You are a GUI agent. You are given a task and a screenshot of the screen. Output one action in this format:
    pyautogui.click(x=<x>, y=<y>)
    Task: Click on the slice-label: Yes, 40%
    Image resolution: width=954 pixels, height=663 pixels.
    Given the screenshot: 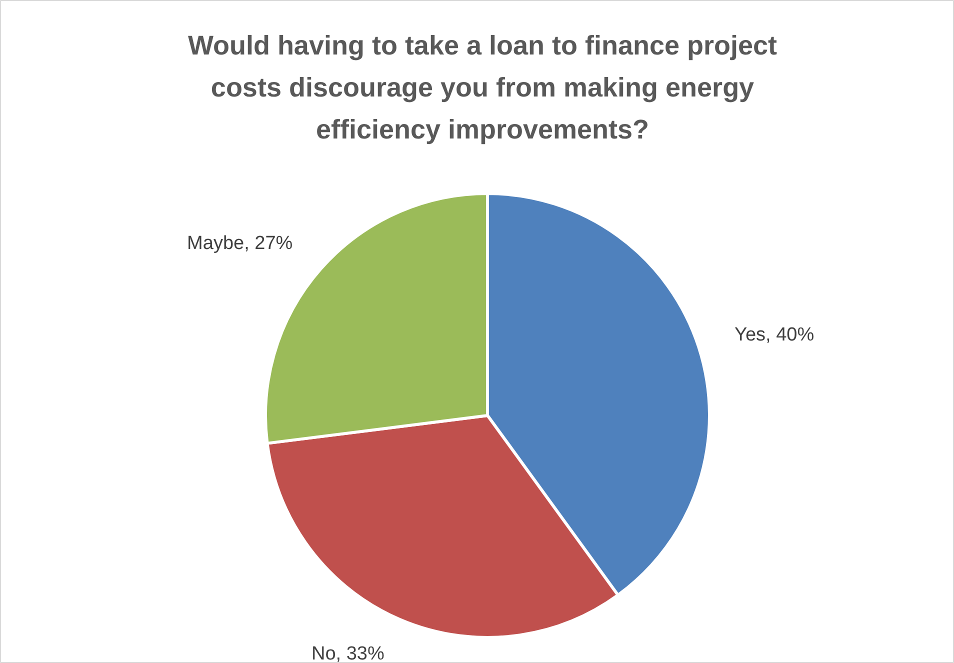 What is the action you would take?
    pyautogui.click(x=774, y=335)
    